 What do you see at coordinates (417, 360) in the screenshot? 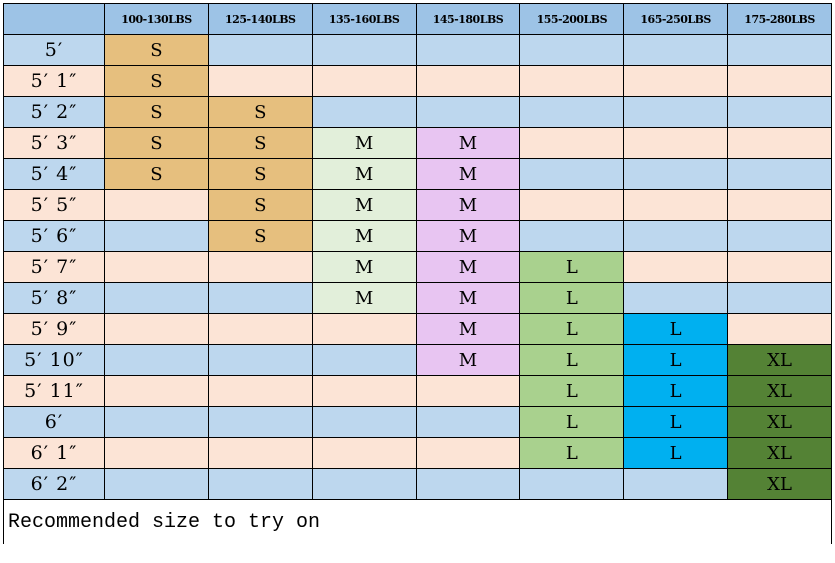
I see `table-row: 5′ 10″ M L L XL` at bounding box center [417, 360].